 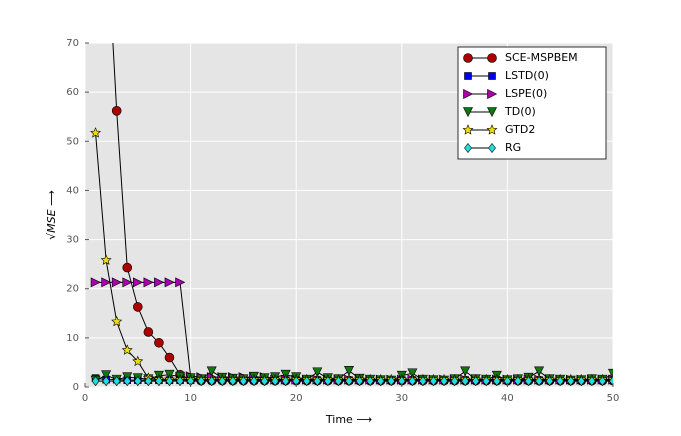 What do you see at coordinates (51, 215) in the screenshot?
I see `y-axis-label: √MSE ⟶` at bounding box center [51, 215].